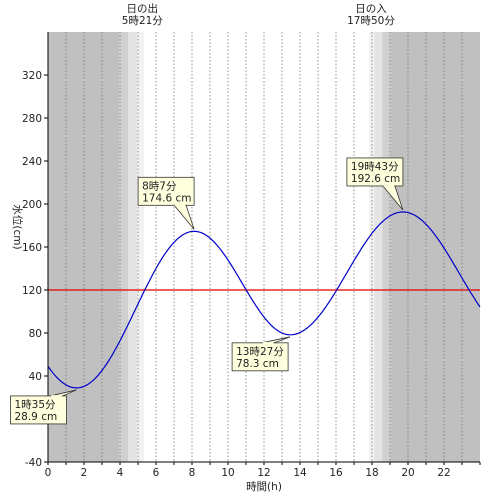 The height and width of the screenshot is (496, 496). What do you see at coordinates (227, 473) in the screenshot?
I see `x-tick-label-10: 10` at bounding box center [227, 473].